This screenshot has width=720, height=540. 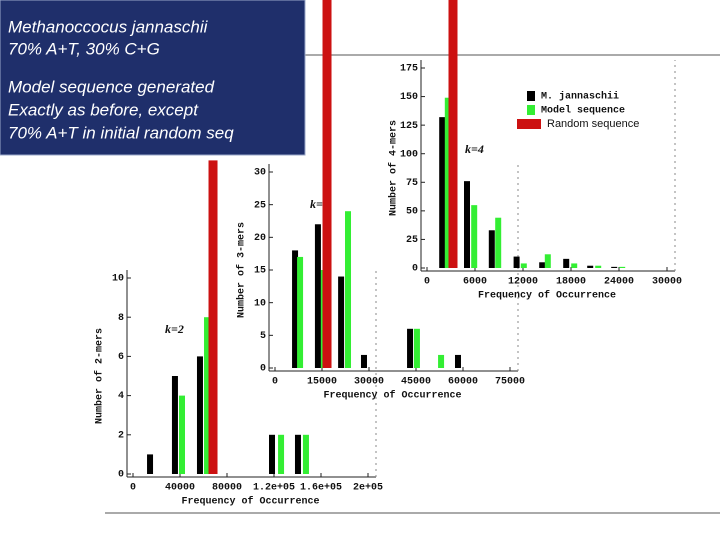 I want to click on text-box-bg, so click(x=153, y=78).